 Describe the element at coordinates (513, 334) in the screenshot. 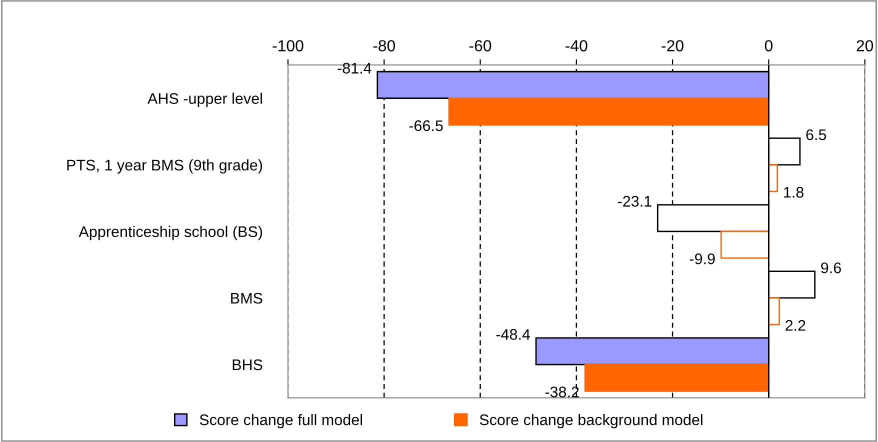

I see `data-label: -48.4` at that location.